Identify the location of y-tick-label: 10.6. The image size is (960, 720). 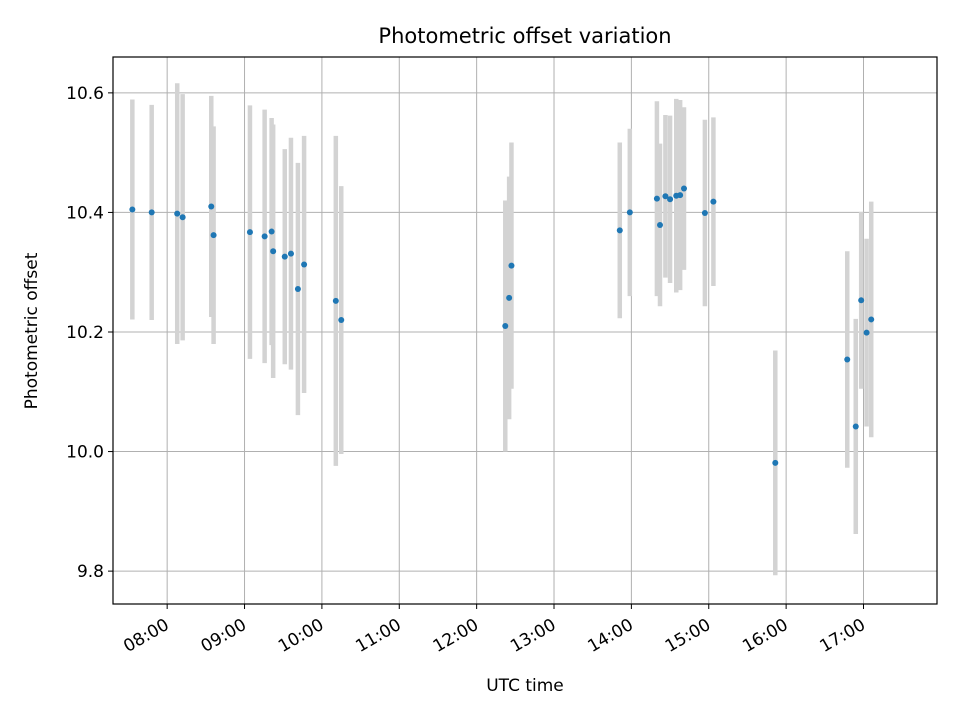
(85, 94).